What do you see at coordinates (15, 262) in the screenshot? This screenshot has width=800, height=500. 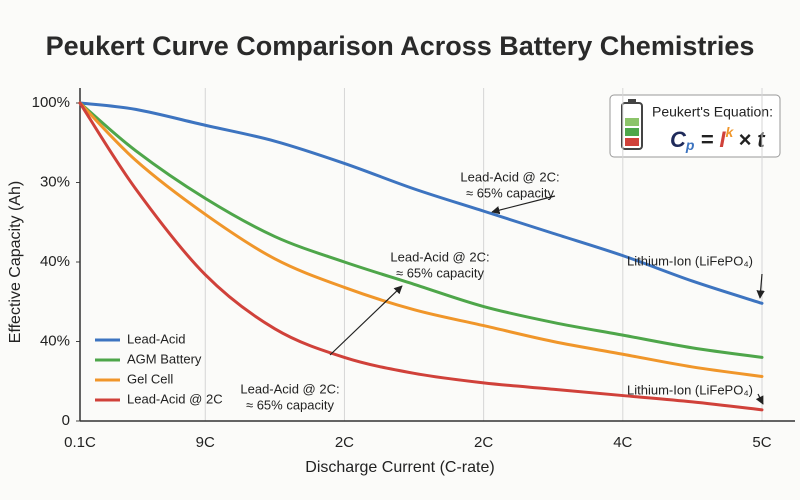 I see `y-axis-label: Effective Capacity (Ah)` at bounding box center [15, 262].